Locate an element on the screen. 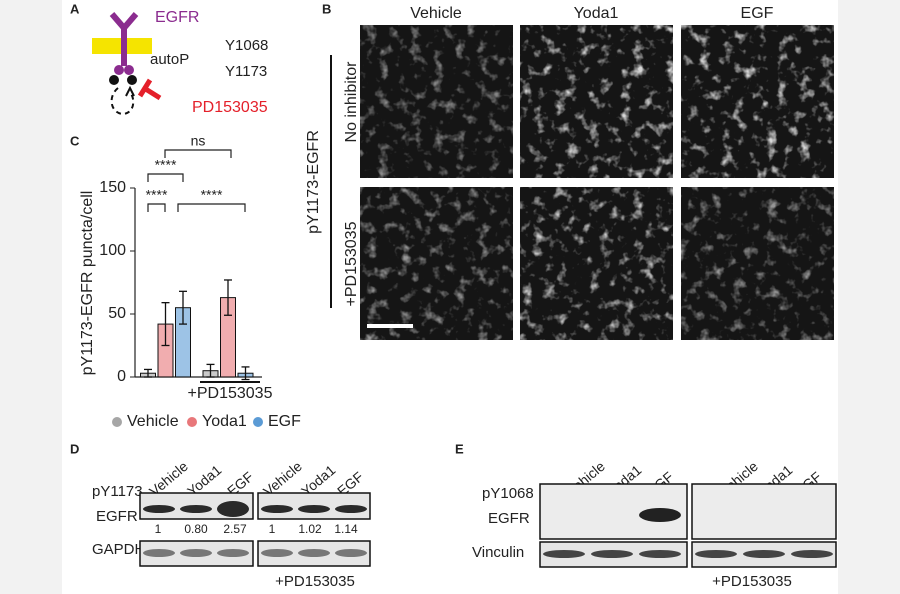 This screenshot has width=900, height=594. row-label: No inhibitor is located at coordinates (351, 102).